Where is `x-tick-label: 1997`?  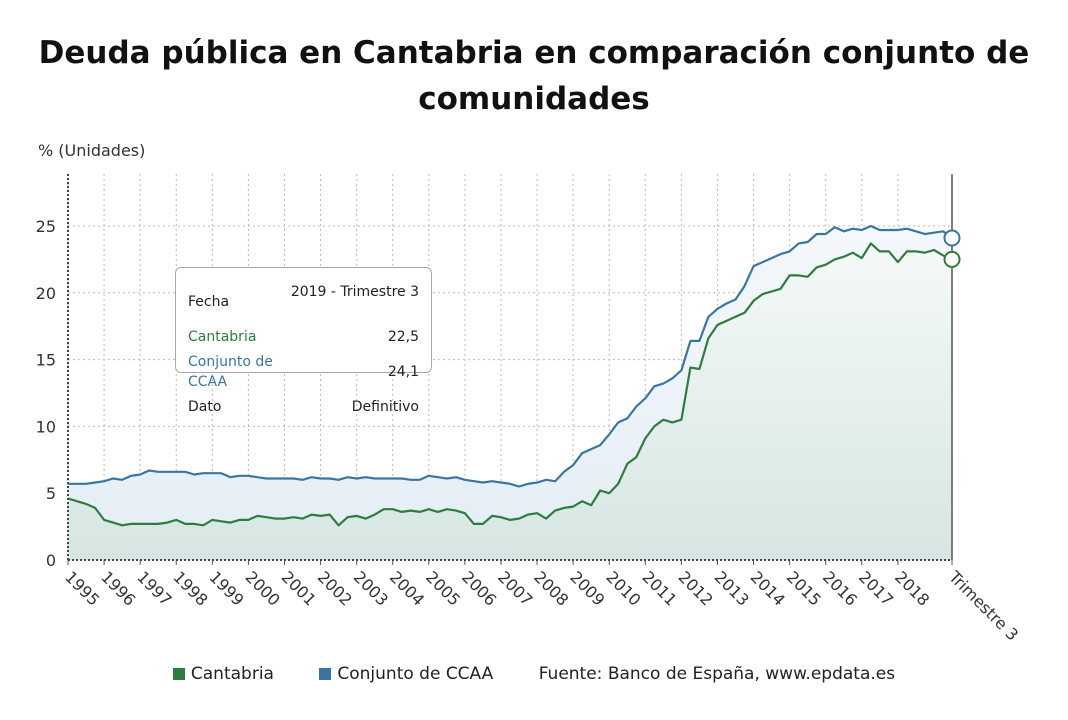 x-tick-label: 1997 is located at coordinates (154, 588).